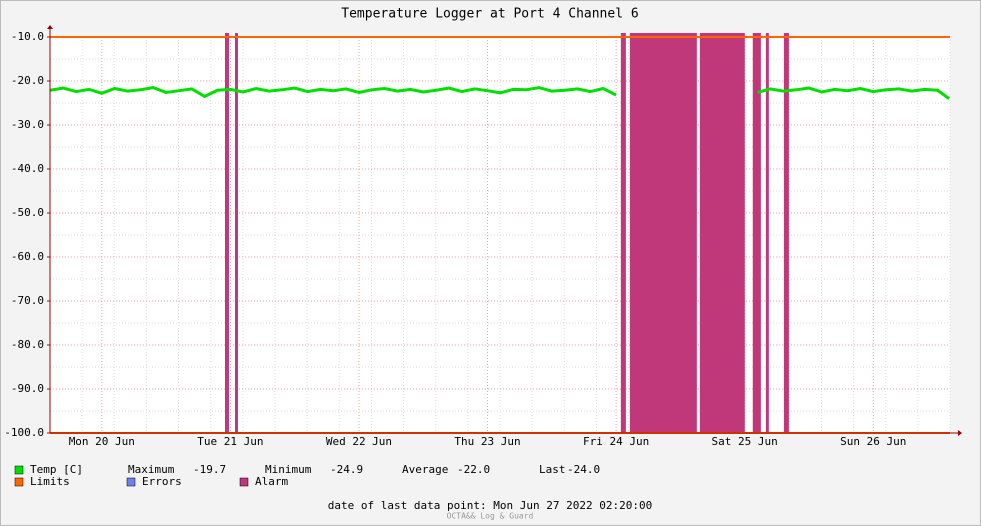  I want to click on y-tick-label: -40.0, so click(27, 168).